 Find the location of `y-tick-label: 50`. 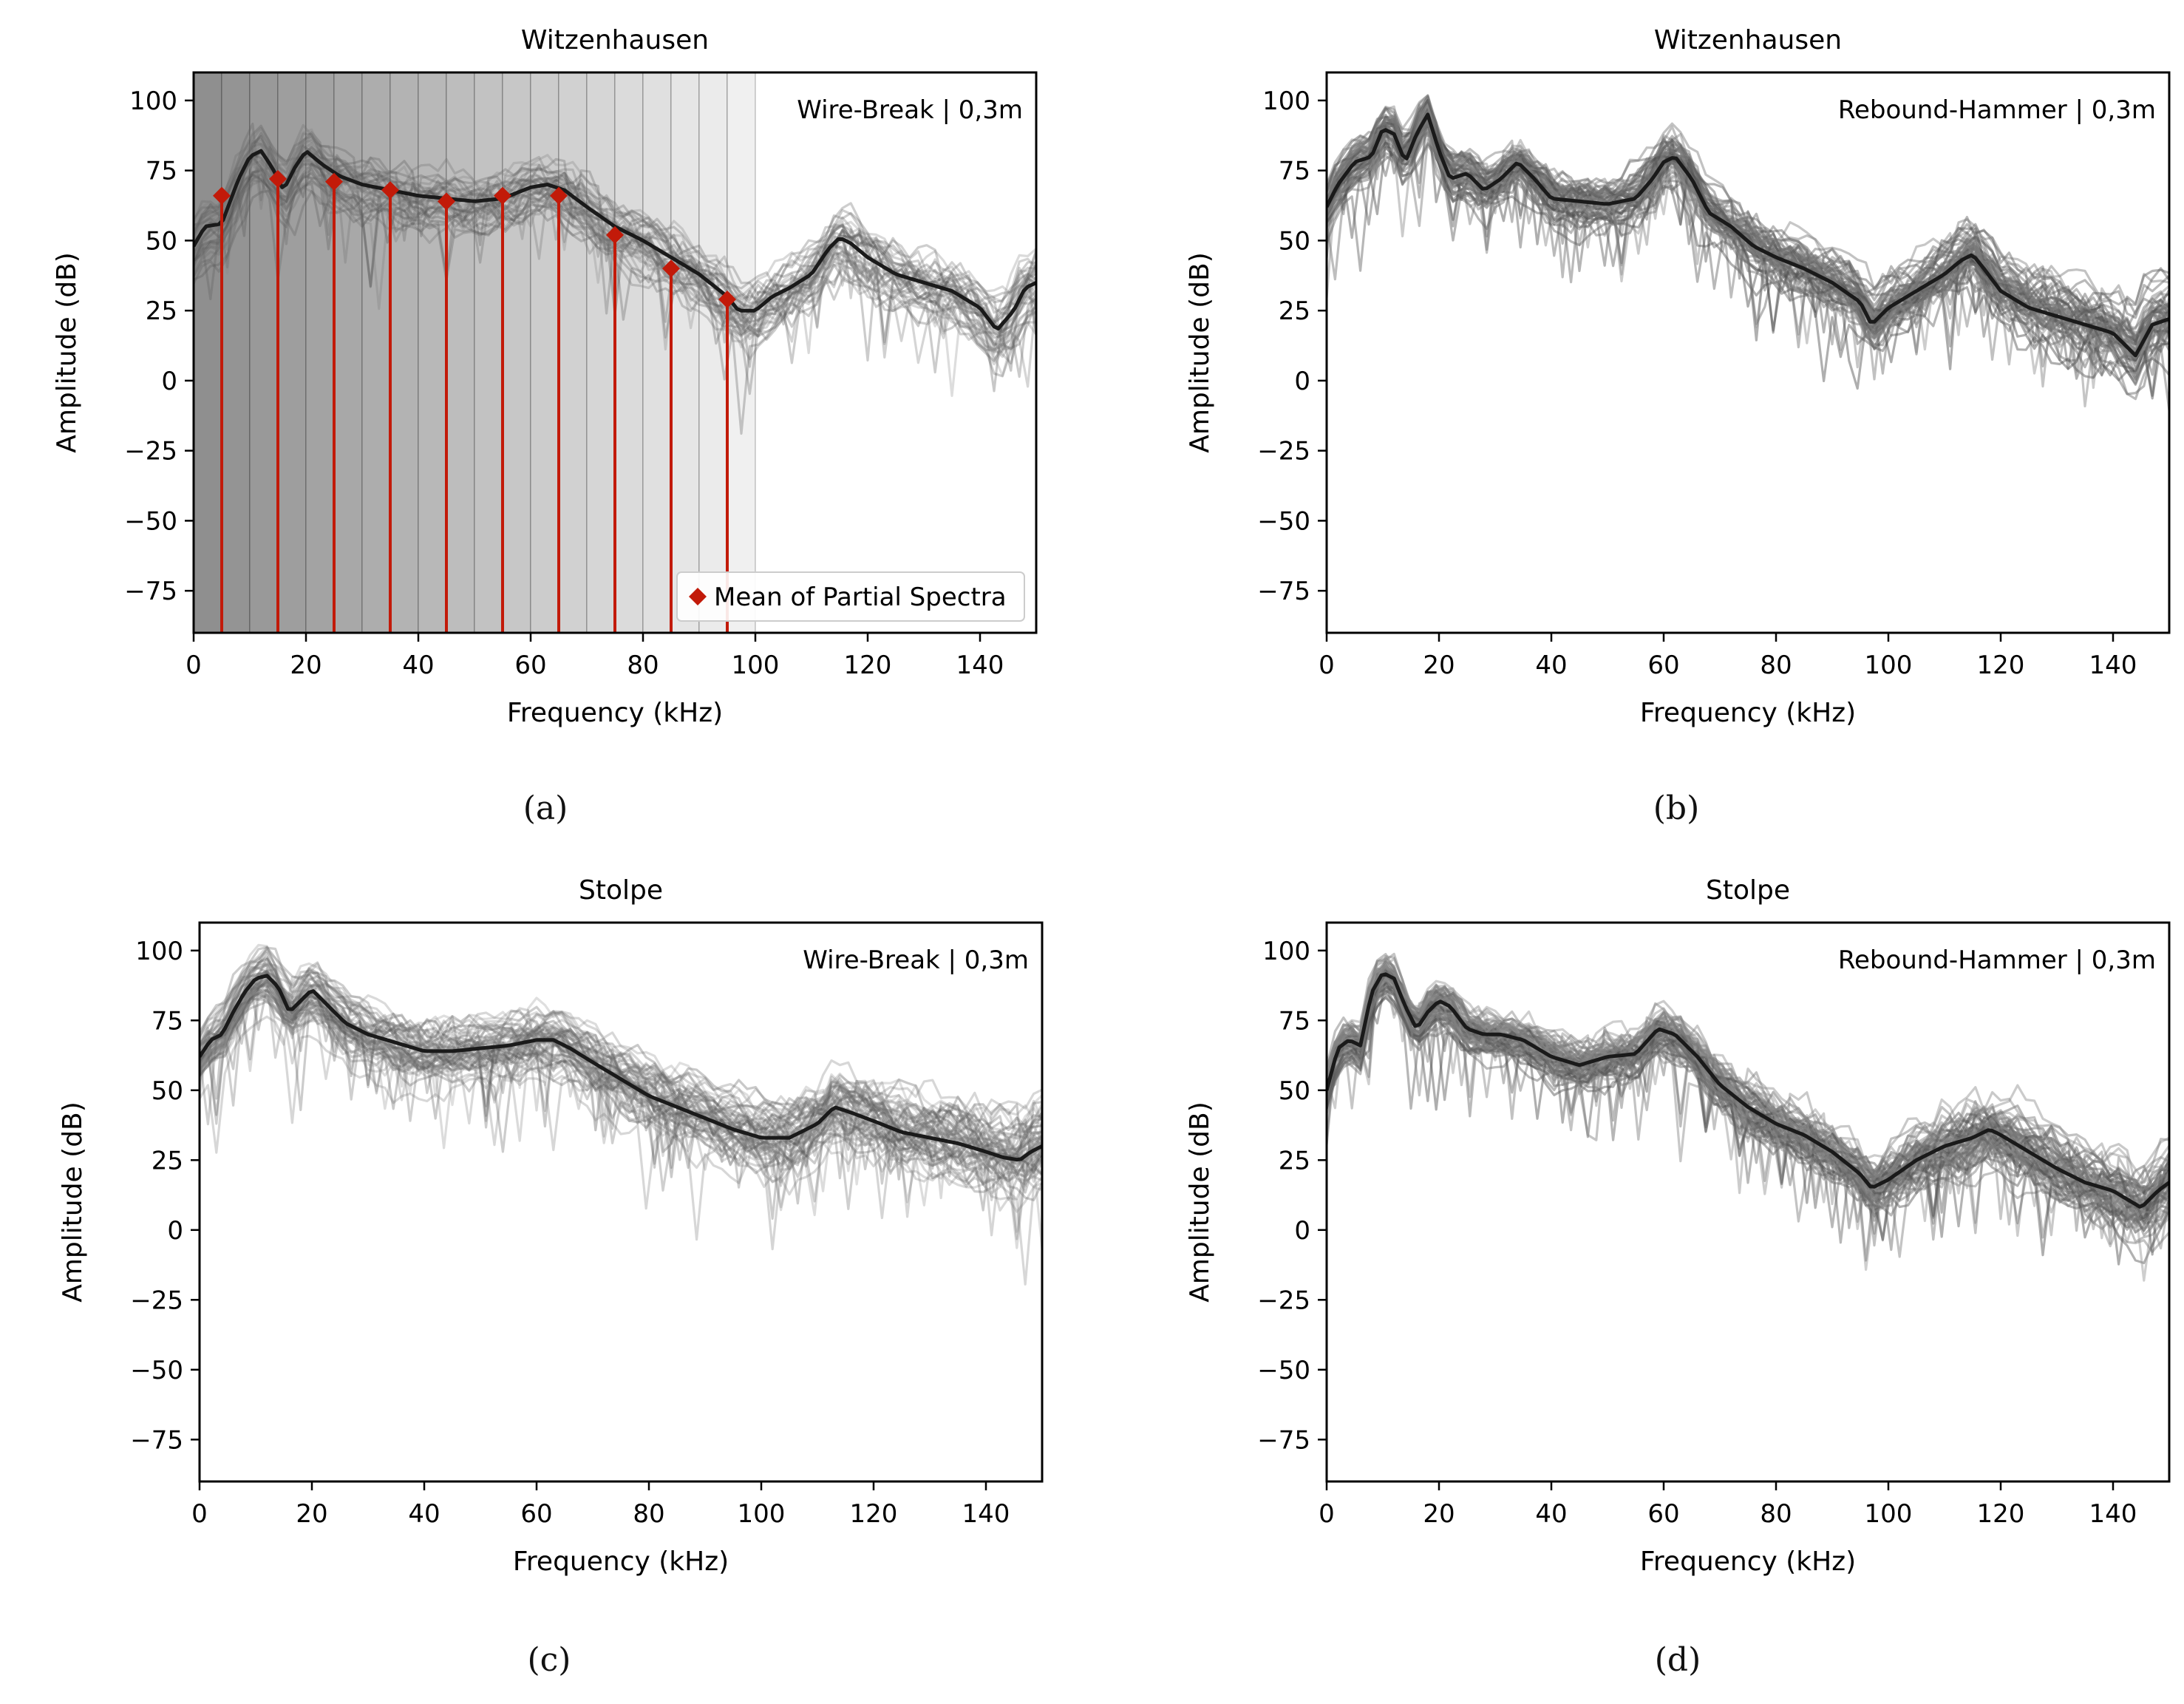

y-tick-label: 50 is located at coordinates (1294, 1091).